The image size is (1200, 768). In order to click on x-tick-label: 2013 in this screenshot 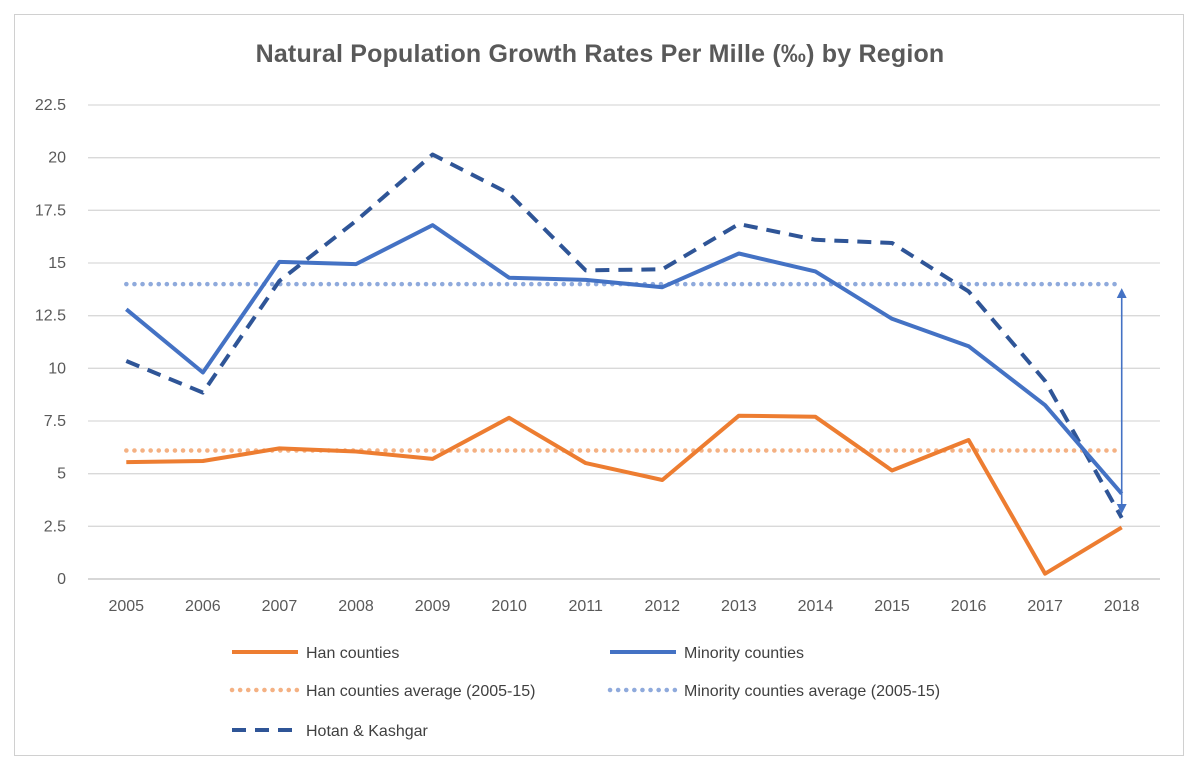, I will do `click(739, 606)`.